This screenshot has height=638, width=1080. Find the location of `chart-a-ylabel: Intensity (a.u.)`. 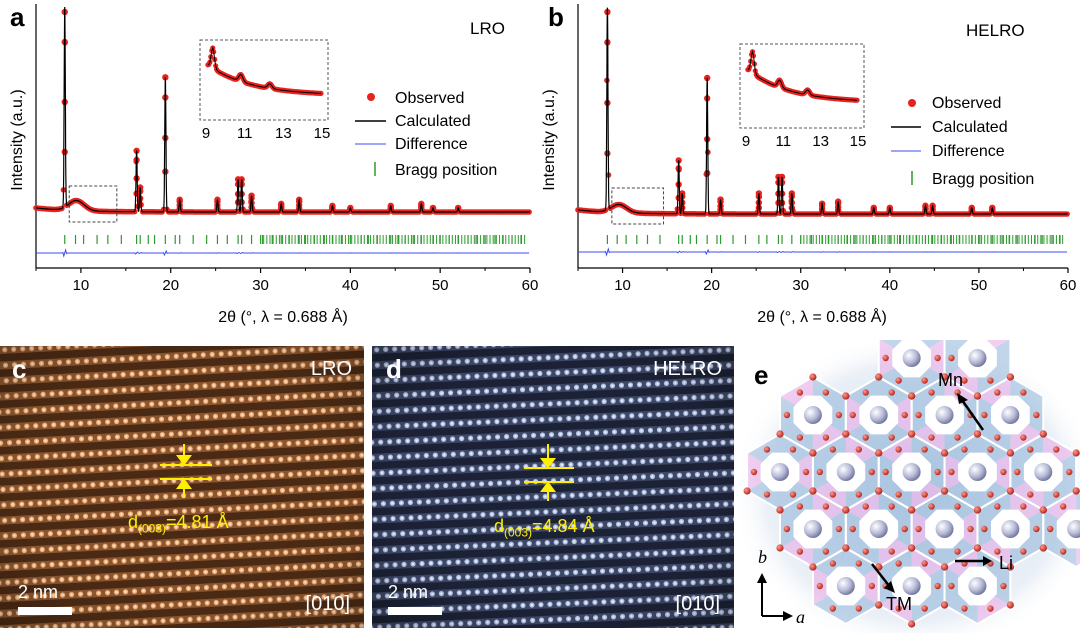

chart-a-ylabel: Intensity (a.u.) is located at coordinates (17, 139).